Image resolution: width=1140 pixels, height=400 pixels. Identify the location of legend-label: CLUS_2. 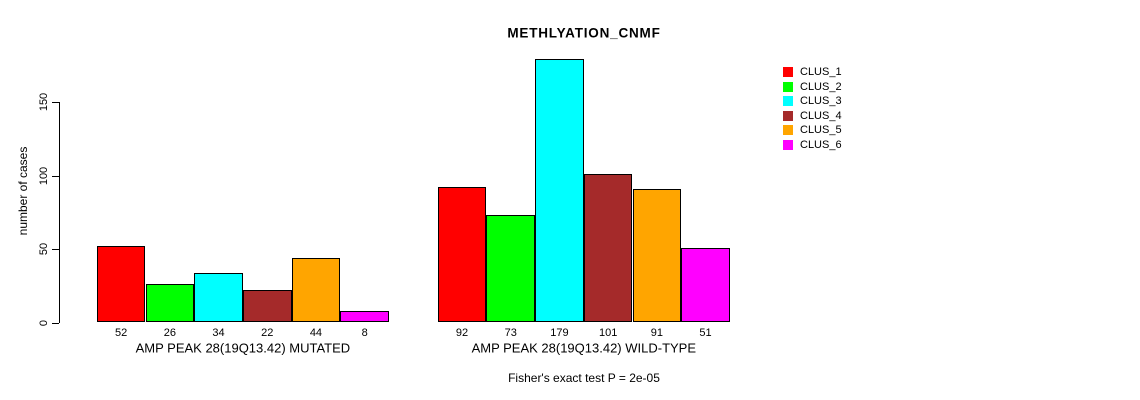
(821, 86).